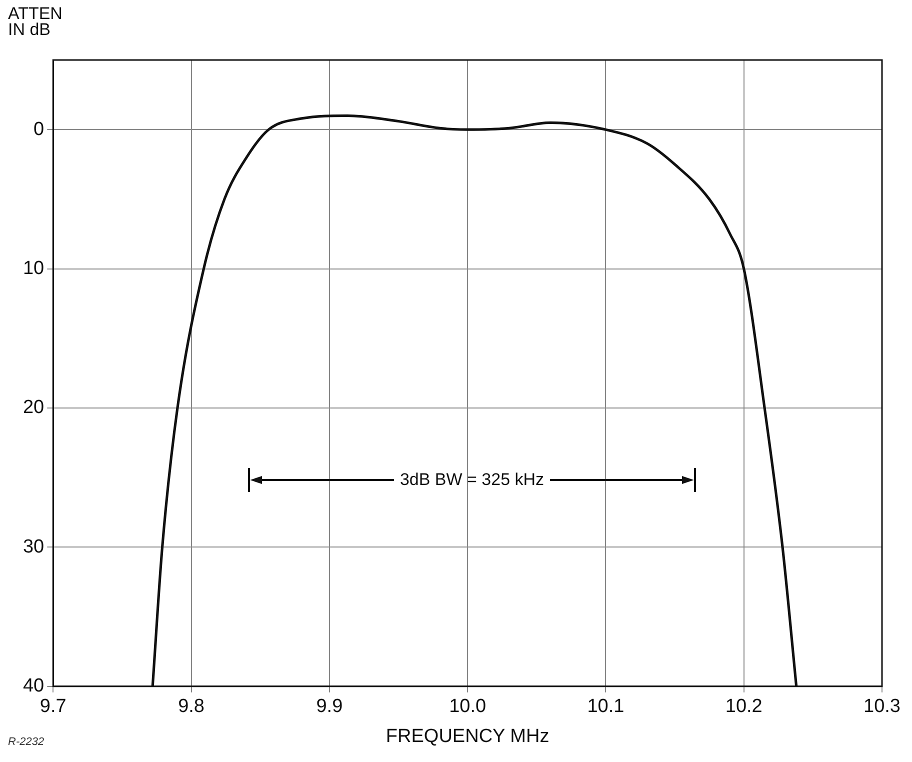  I want to click on y-tick-label: 40, so click(33, 686).